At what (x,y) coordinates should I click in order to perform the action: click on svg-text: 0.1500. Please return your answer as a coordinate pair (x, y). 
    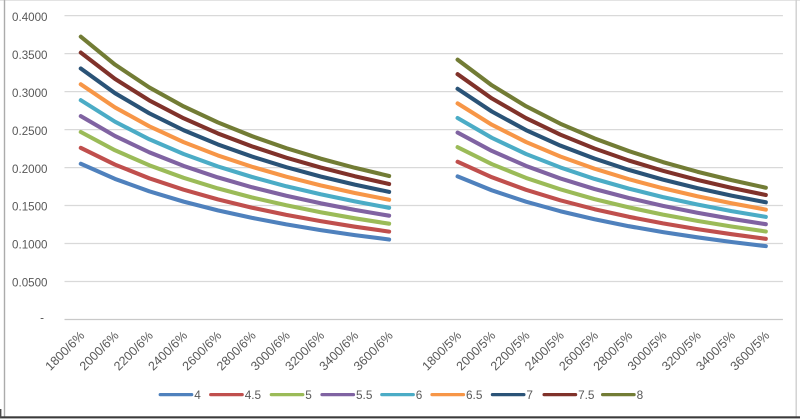
    Looking at the image, I should click on (29, 207).